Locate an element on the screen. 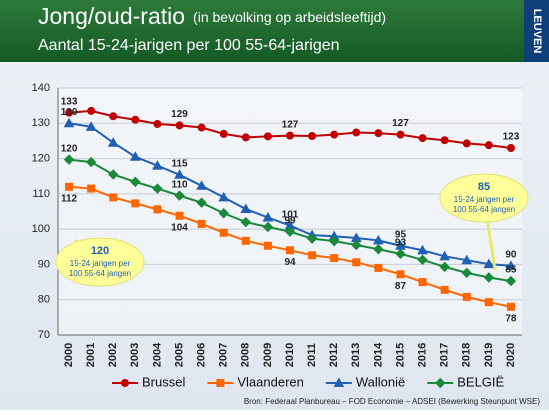  data-label: 129 is located at coordinates (179, 114).